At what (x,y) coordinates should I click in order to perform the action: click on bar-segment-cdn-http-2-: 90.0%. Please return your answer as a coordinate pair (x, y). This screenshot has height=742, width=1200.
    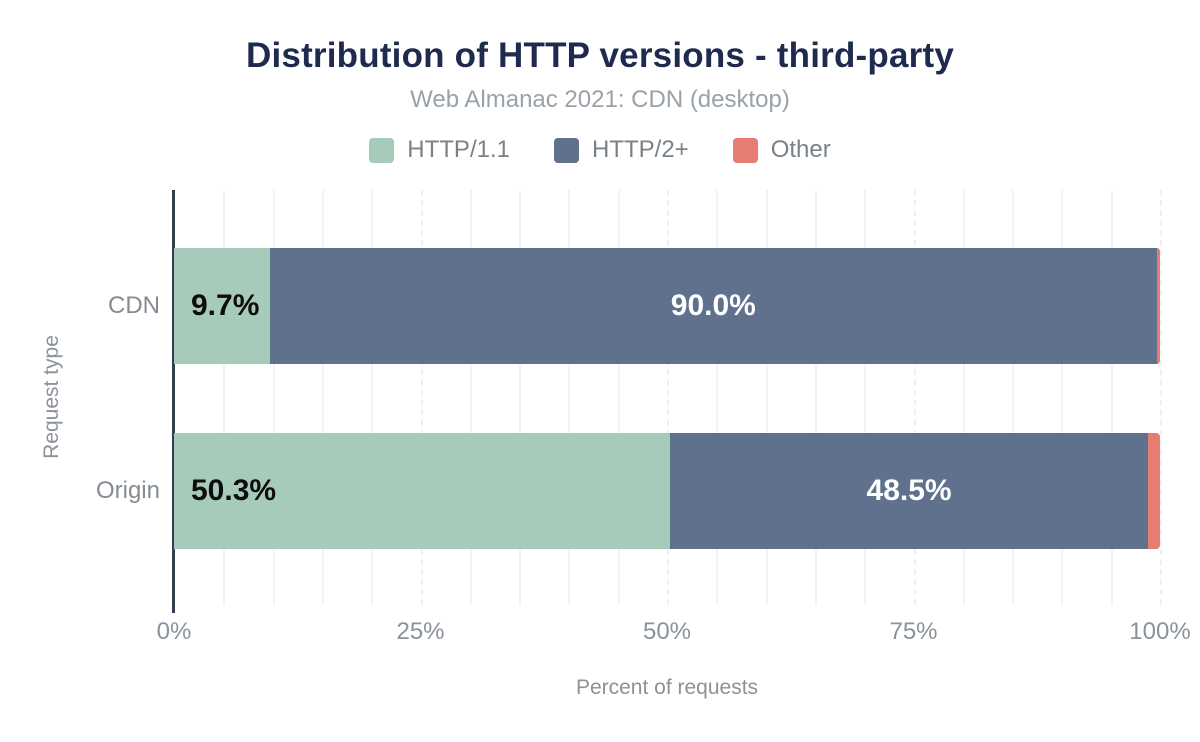
    Looking at the image, I should click on (713, 306).